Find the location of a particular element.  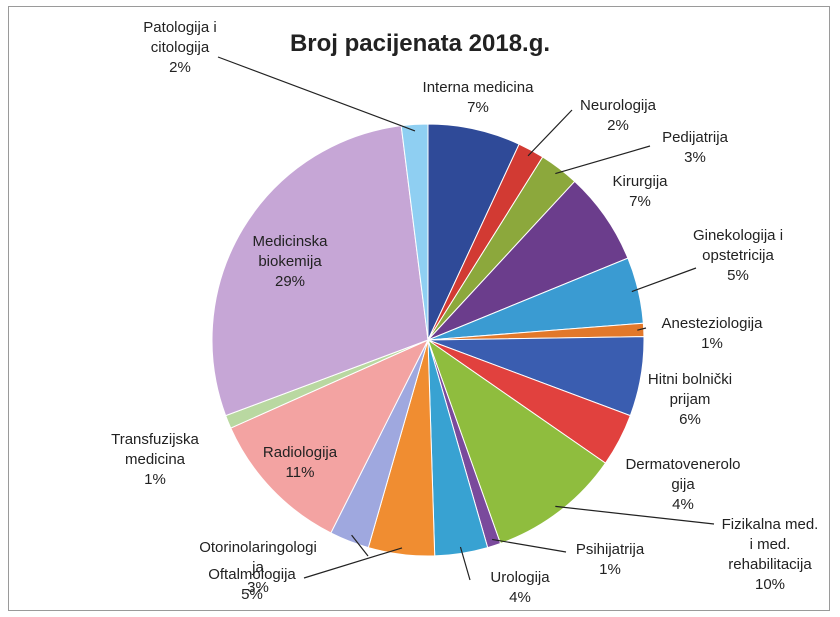

slice-label: Hitni bolnički prijam 6% is located at coordinates (690, 400).